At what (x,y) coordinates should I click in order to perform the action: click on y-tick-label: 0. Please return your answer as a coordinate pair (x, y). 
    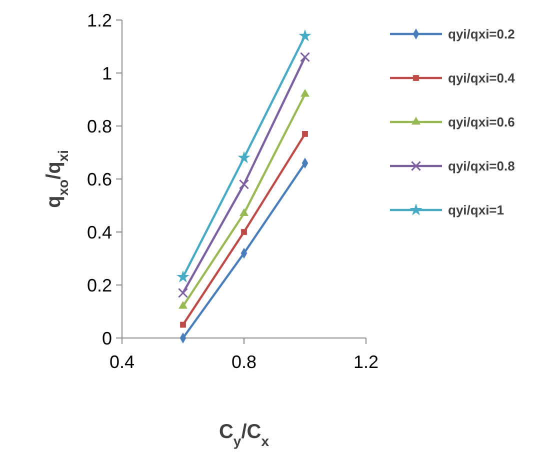
    Looking at the image, I should click on (107, 338).